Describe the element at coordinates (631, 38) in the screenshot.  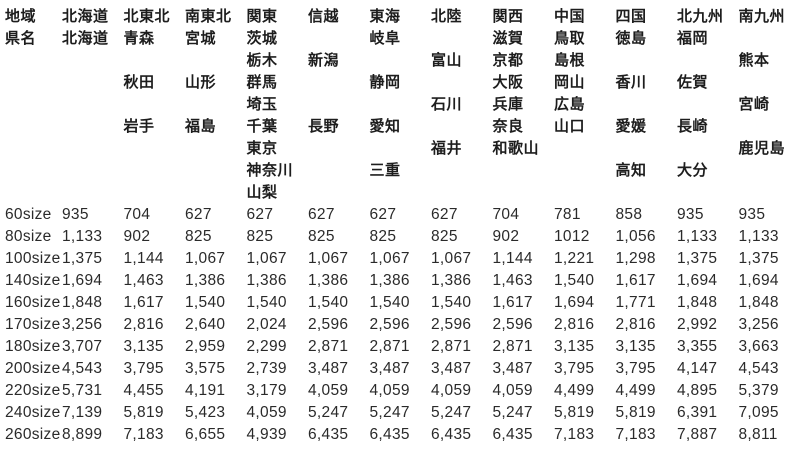
I see `prefecture-cell: 徳島` at that location.